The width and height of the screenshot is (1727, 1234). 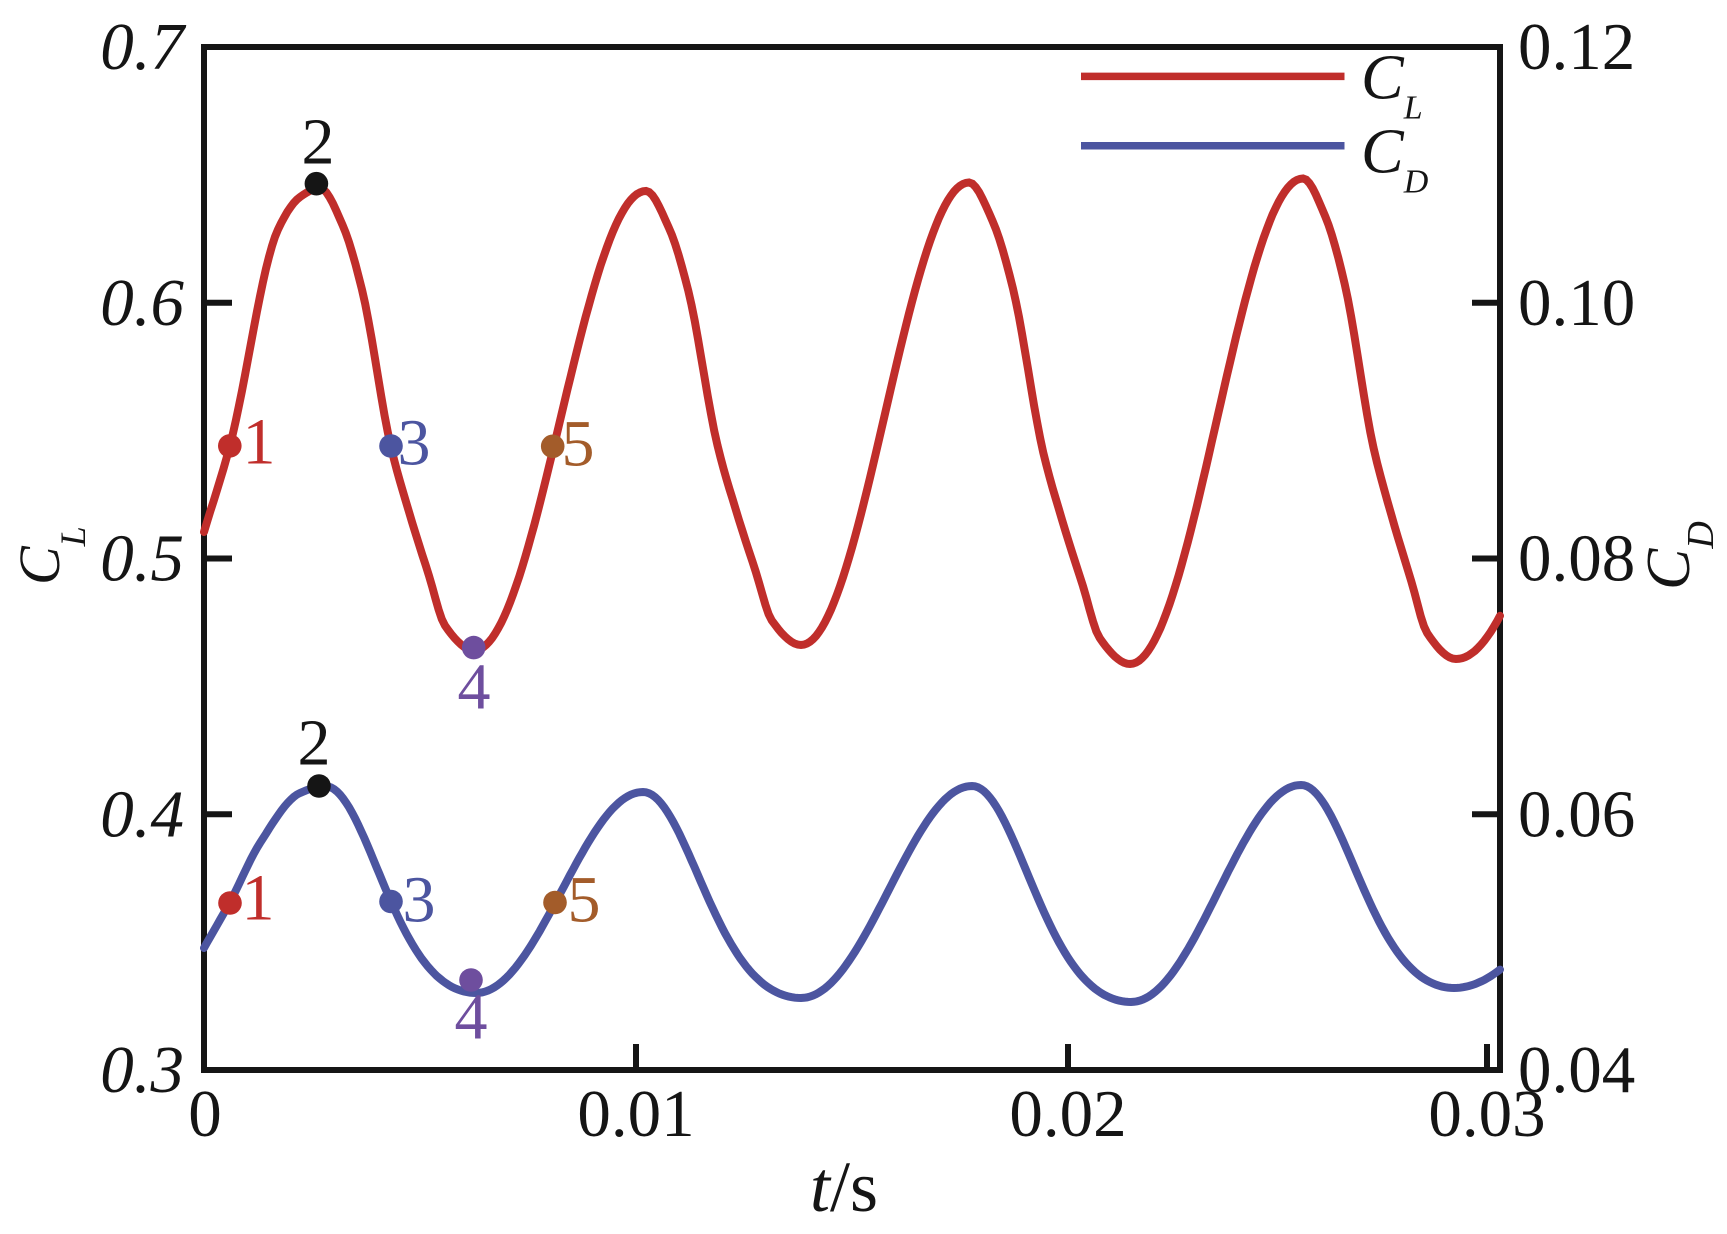 What do you see at coordinates (1576, 303) in the screenshot?
I see `svg-text: 0.10` at bounding box center [1576, 303].